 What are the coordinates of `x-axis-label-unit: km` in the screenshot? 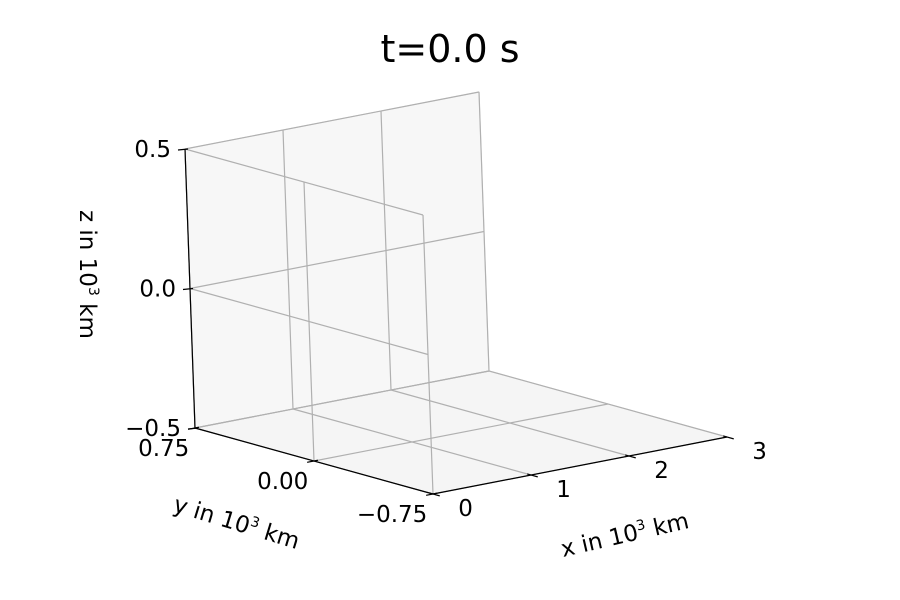 It's located at (668, 525).